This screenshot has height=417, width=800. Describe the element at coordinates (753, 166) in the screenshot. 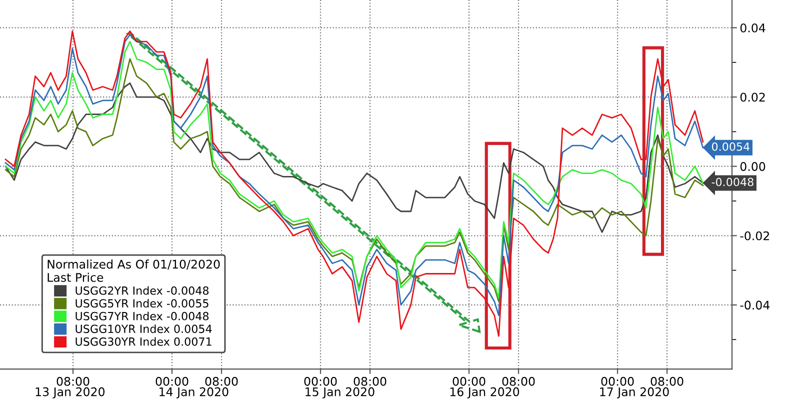

I see `y-tick-label: 0.00` at that location.